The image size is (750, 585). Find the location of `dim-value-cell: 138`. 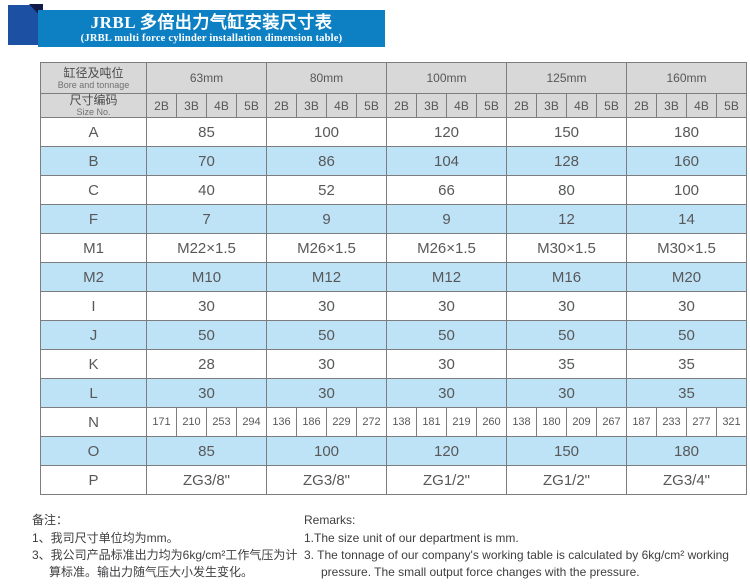

dim-value-cell: 138 is located at coordinates (401, 422).